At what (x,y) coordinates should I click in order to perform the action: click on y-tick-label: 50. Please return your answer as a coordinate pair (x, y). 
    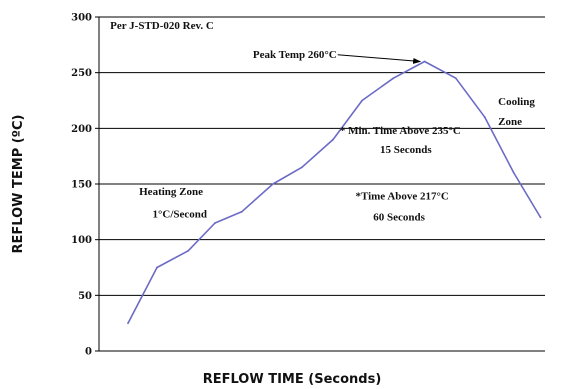
    Looking at the image, I should click on (85, 296).